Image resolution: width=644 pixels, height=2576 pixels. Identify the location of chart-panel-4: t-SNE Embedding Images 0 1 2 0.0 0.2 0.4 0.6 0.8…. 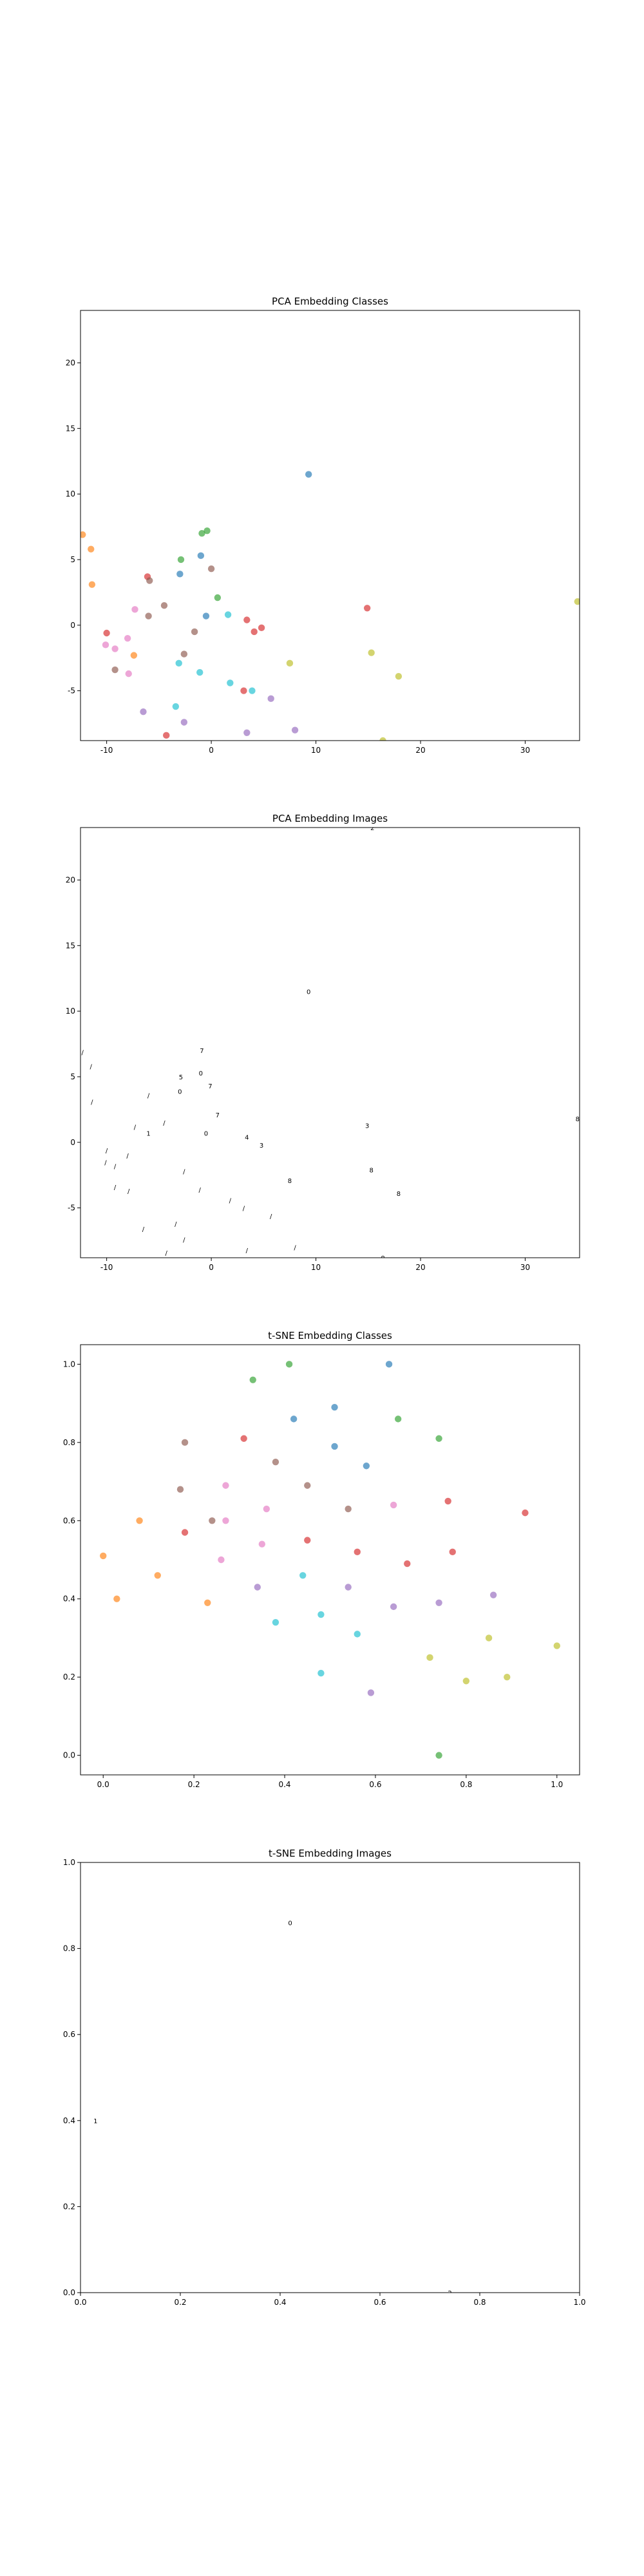
(325, 2077).